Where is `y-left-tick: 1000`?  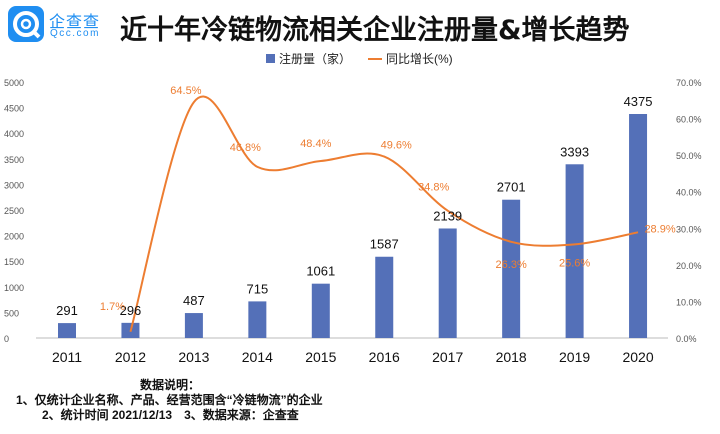 y-left-tick: 1000 is located at coordinates (14, 288).